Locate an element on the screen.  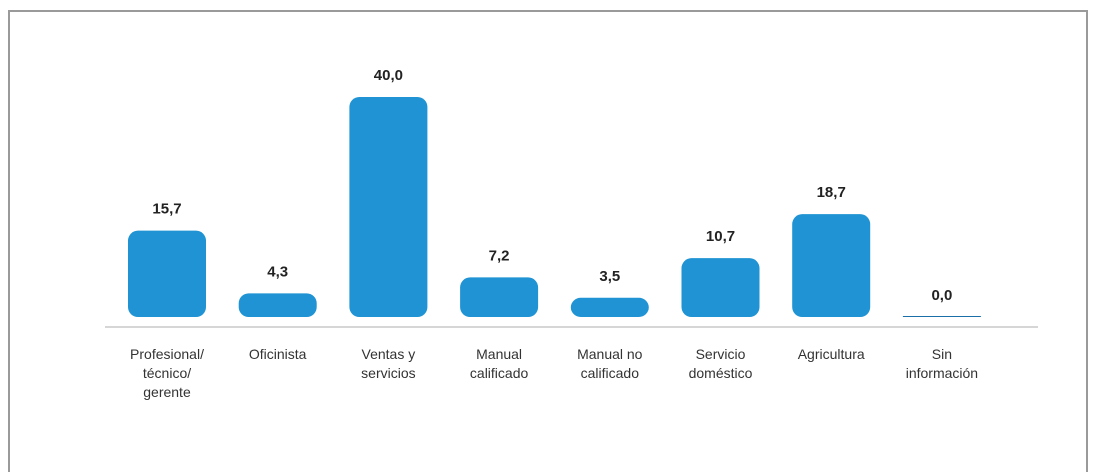
x-tick-label: Manual no calificado is located at coordinates (610, 363).